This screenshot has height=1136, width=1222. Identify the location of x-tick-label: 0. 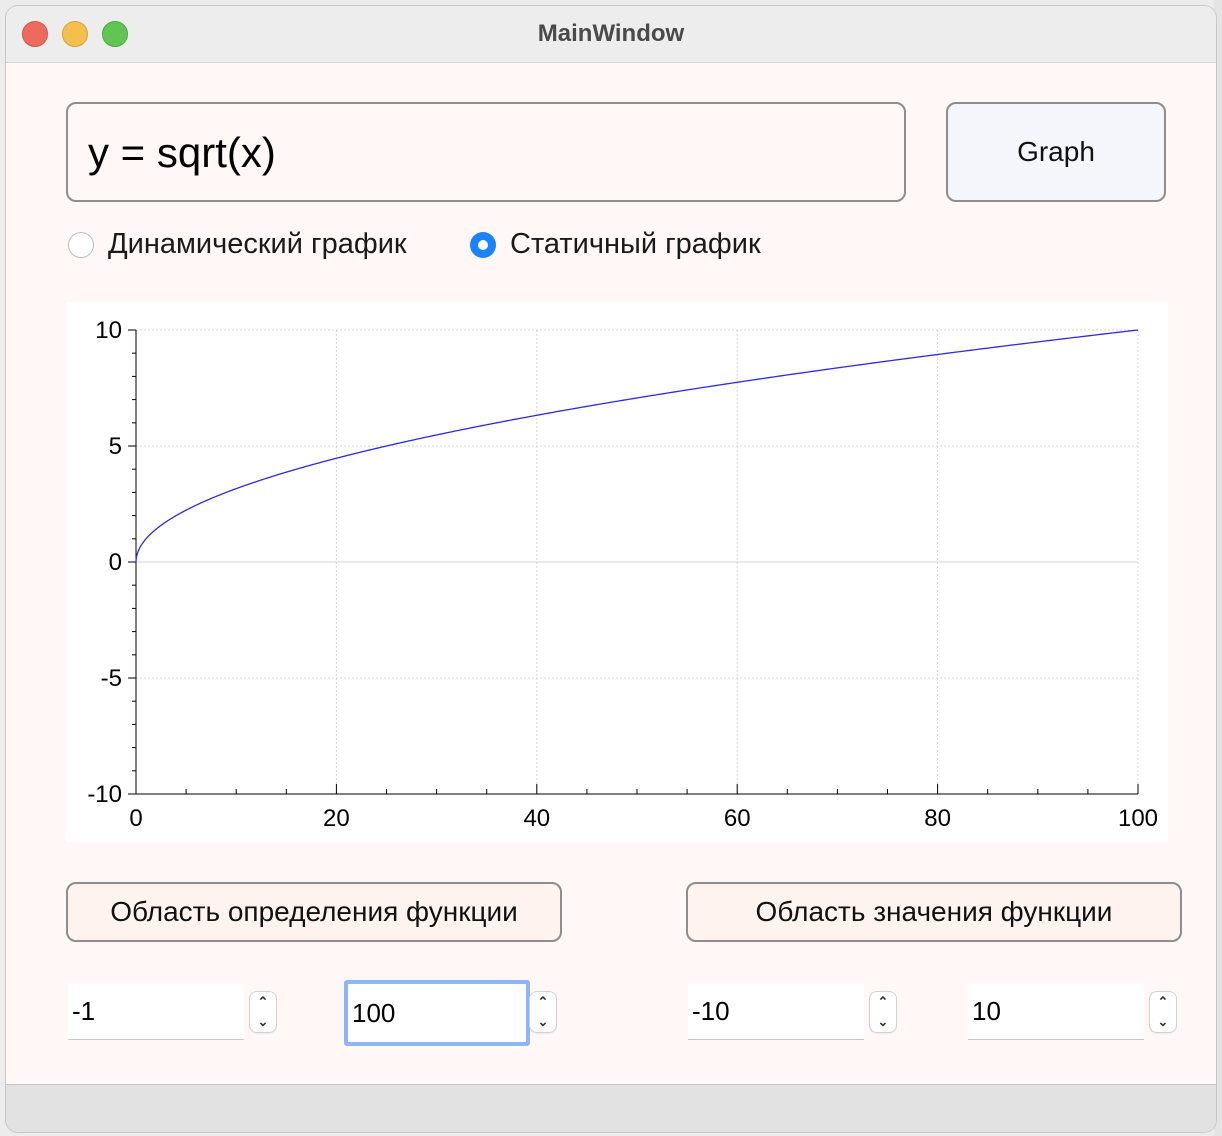
(135, 818).